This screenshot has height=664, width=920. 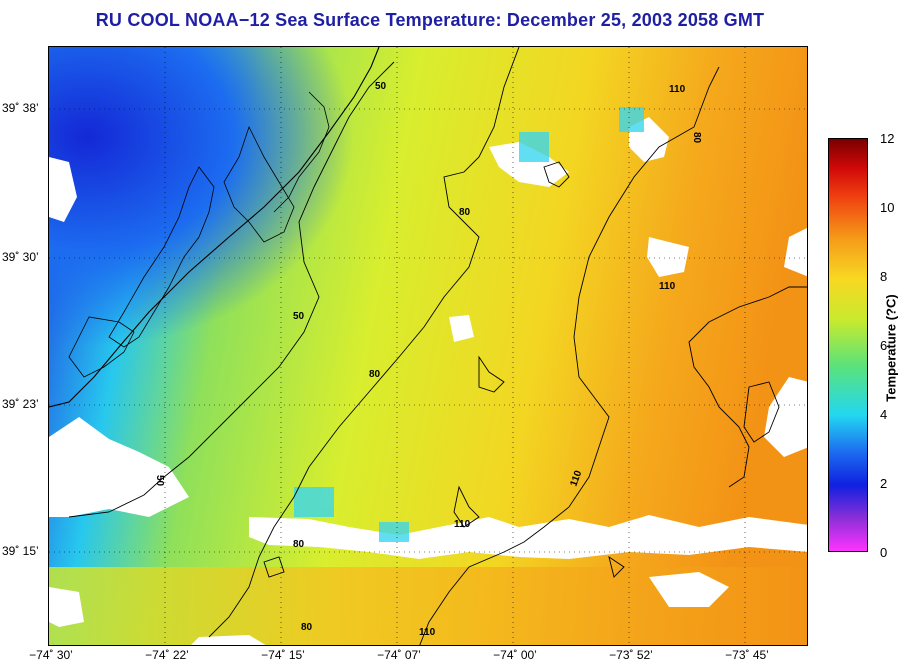 I want to click on colorbar-tick: 10, so click(x=887, y=207).